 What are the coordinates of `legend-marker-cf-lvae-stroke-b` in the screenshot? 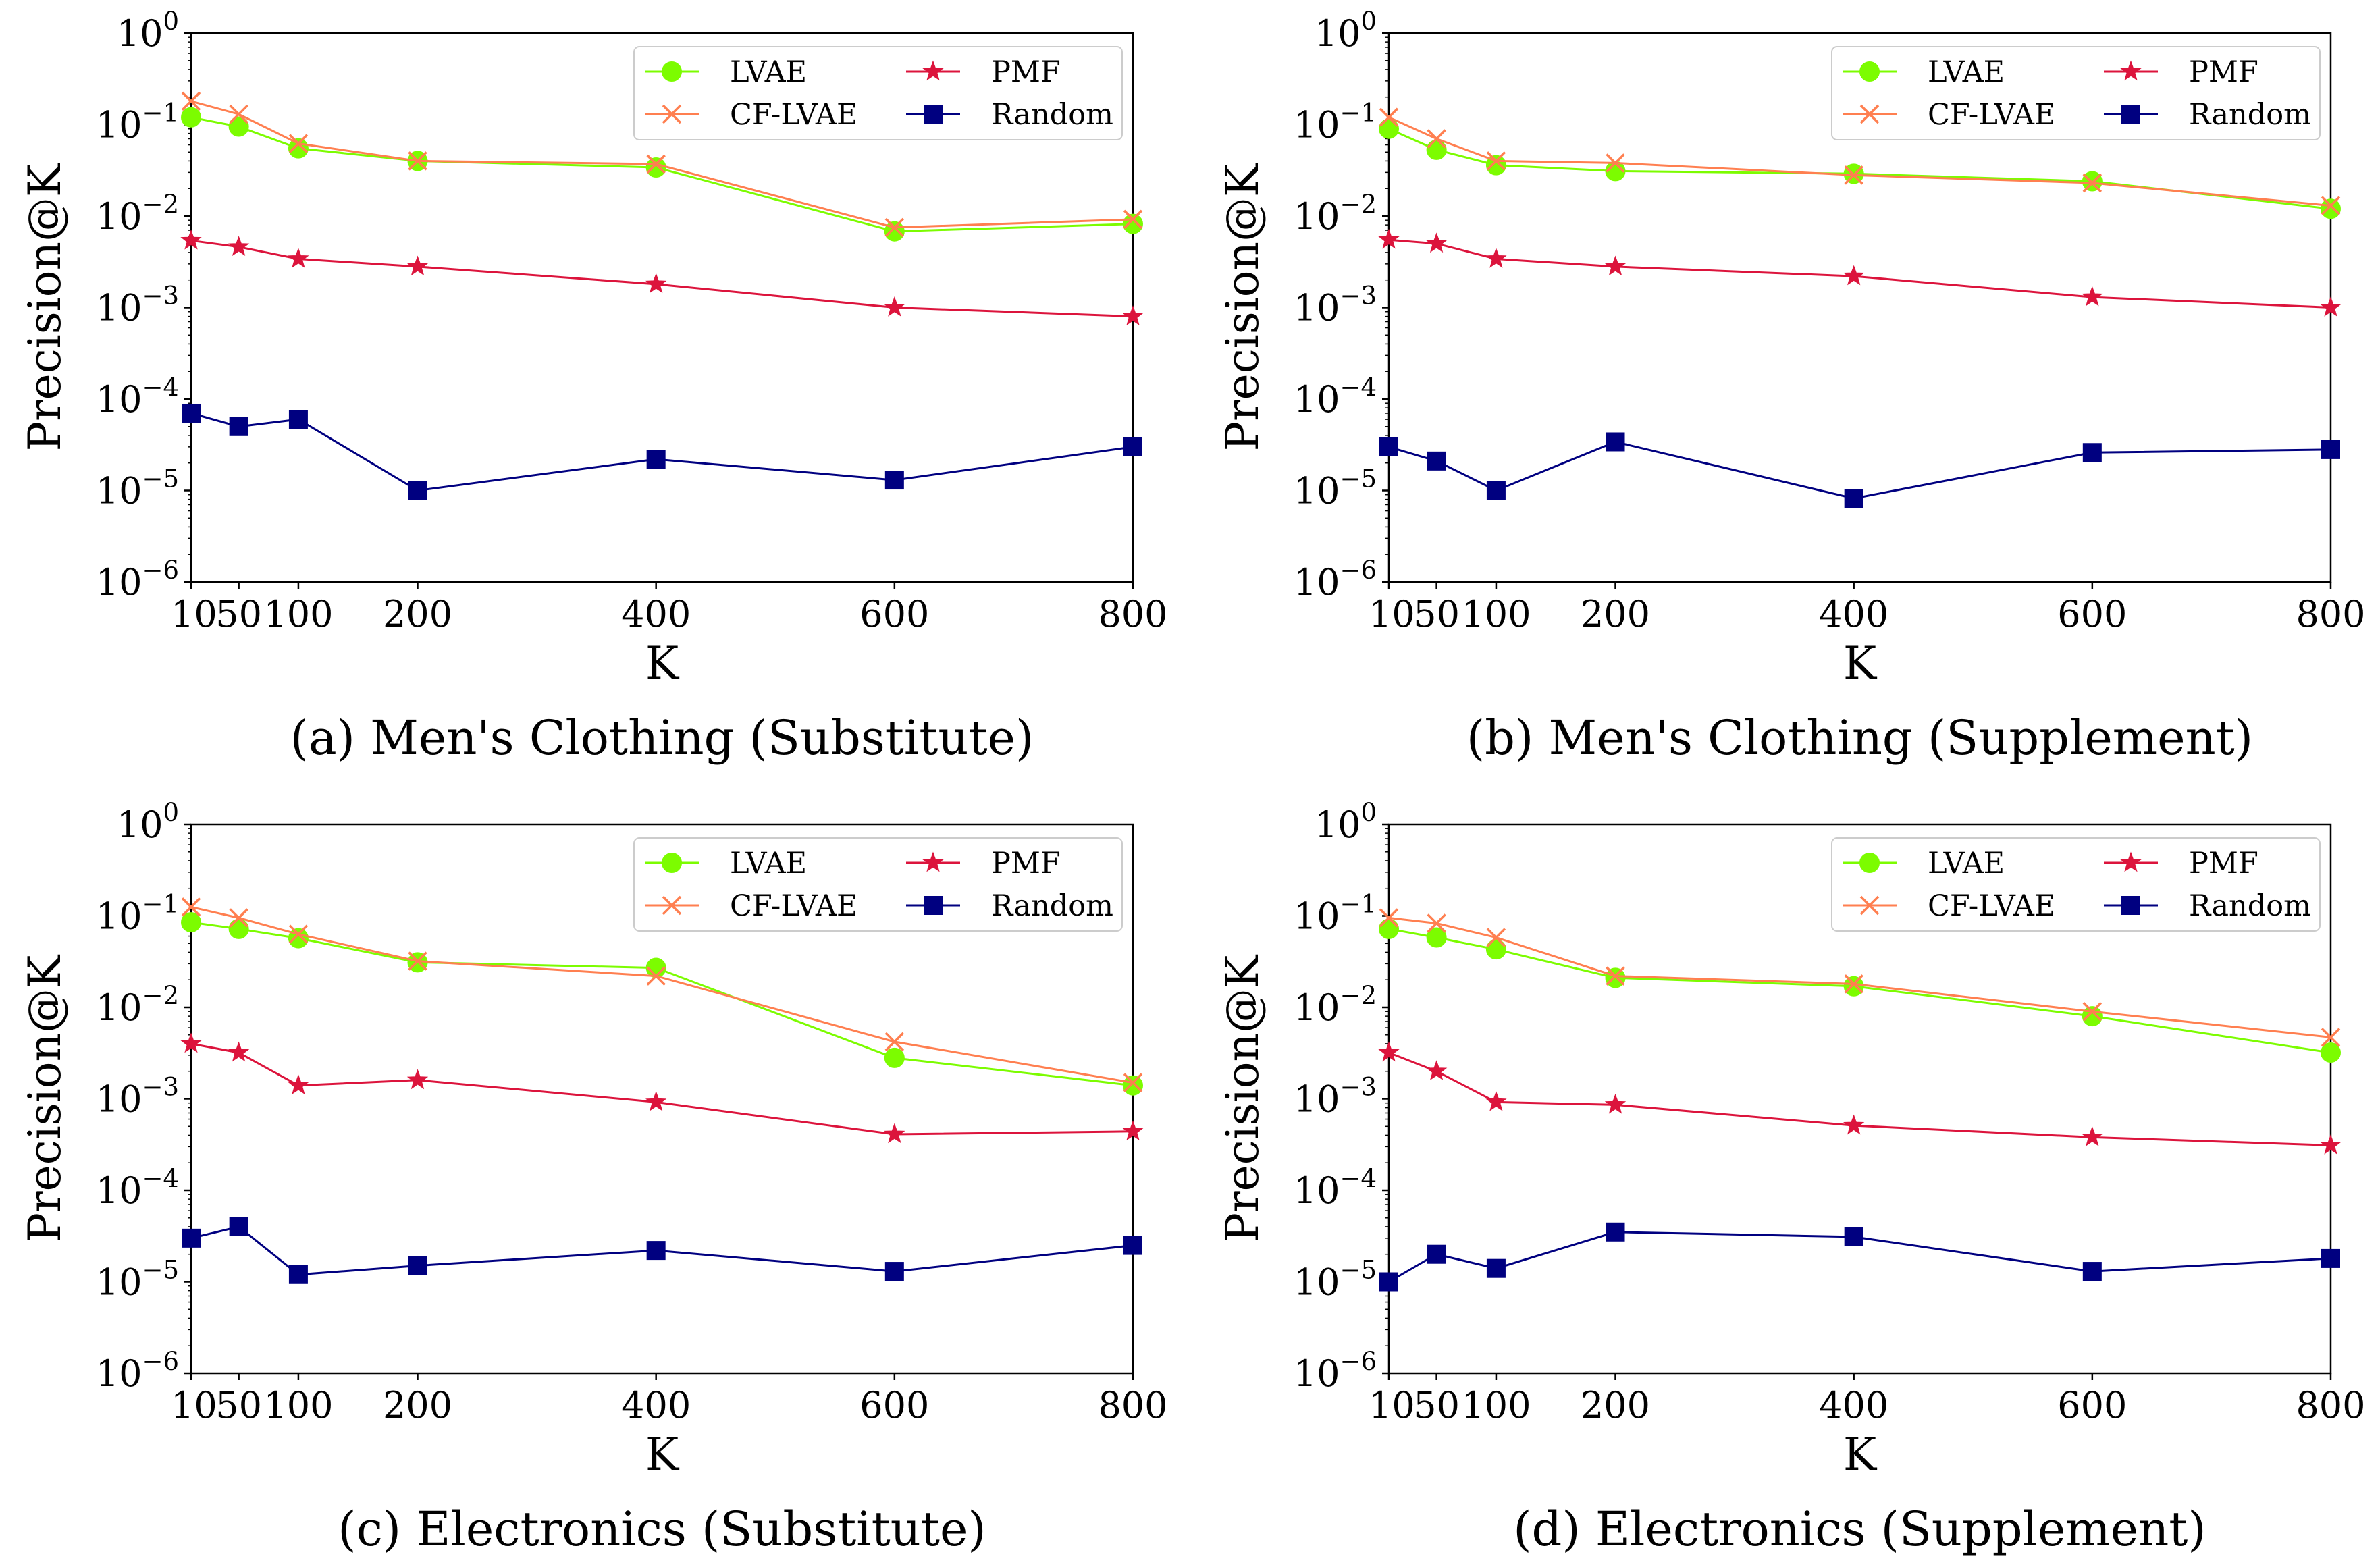 It's located at (1869, 114).